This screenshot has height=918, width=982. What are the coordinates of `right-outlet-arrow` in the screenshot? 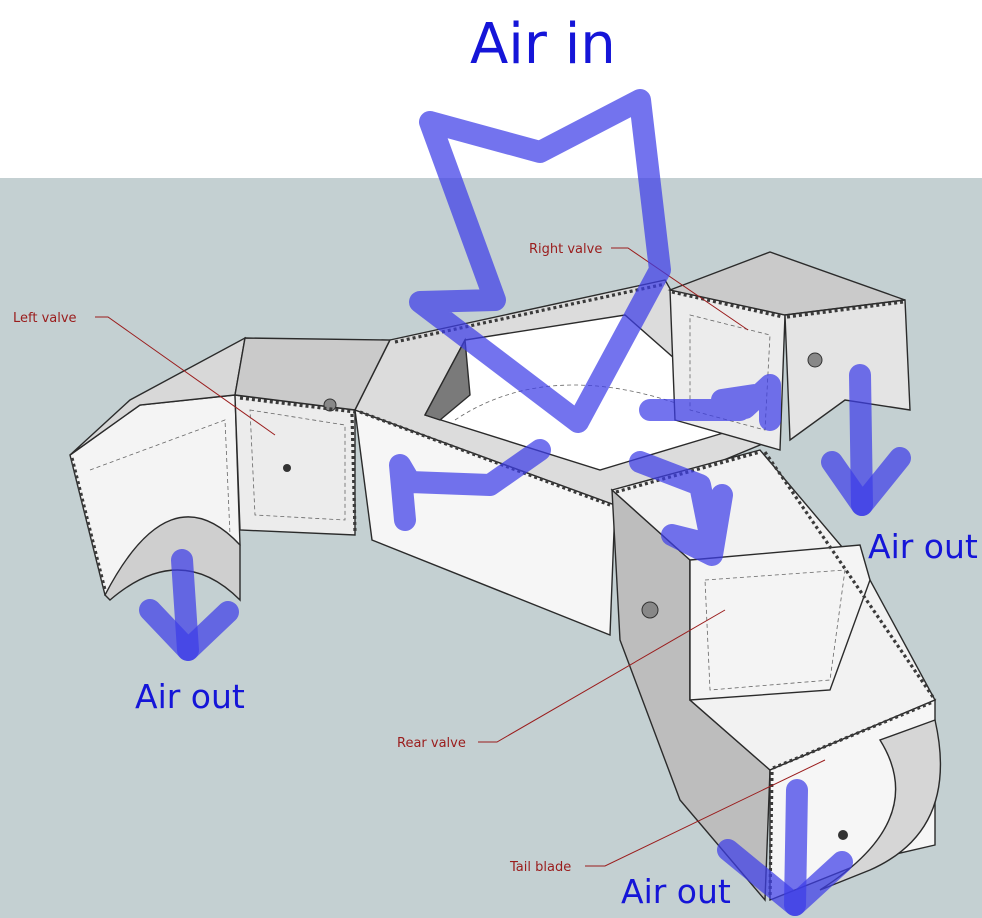 It's located at (861, 440).